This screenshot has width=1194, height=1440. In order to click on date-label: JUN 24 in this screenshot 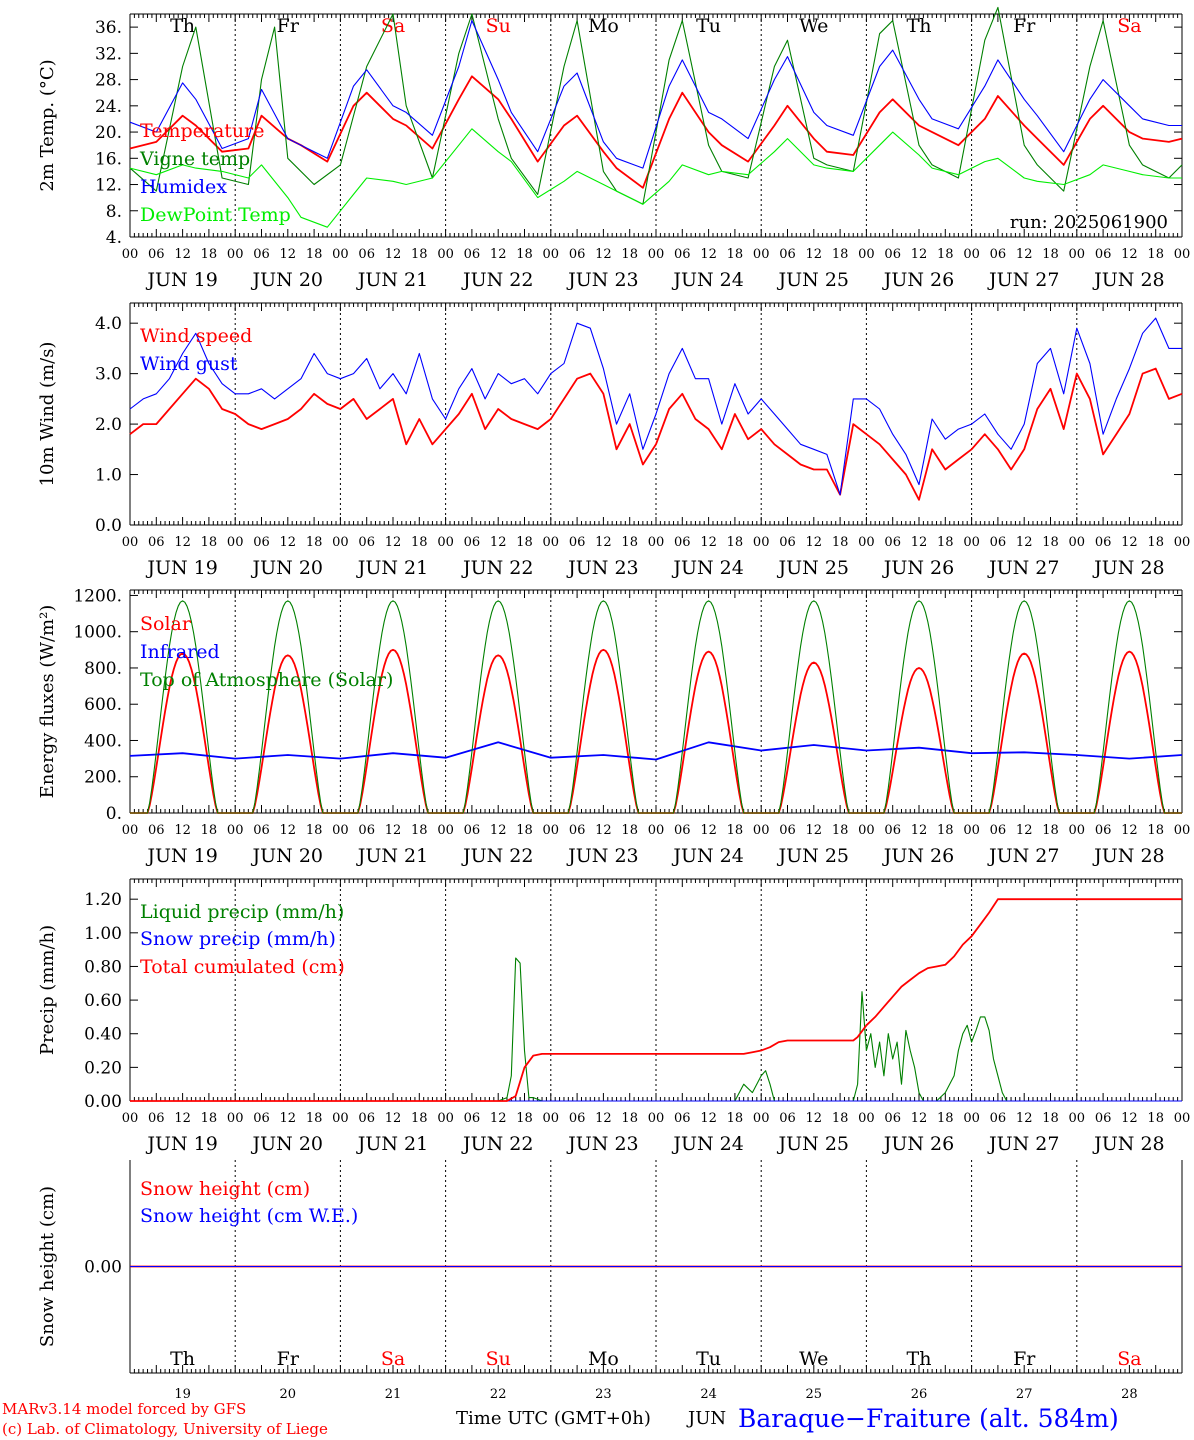, I will do `click(707, 568)`.